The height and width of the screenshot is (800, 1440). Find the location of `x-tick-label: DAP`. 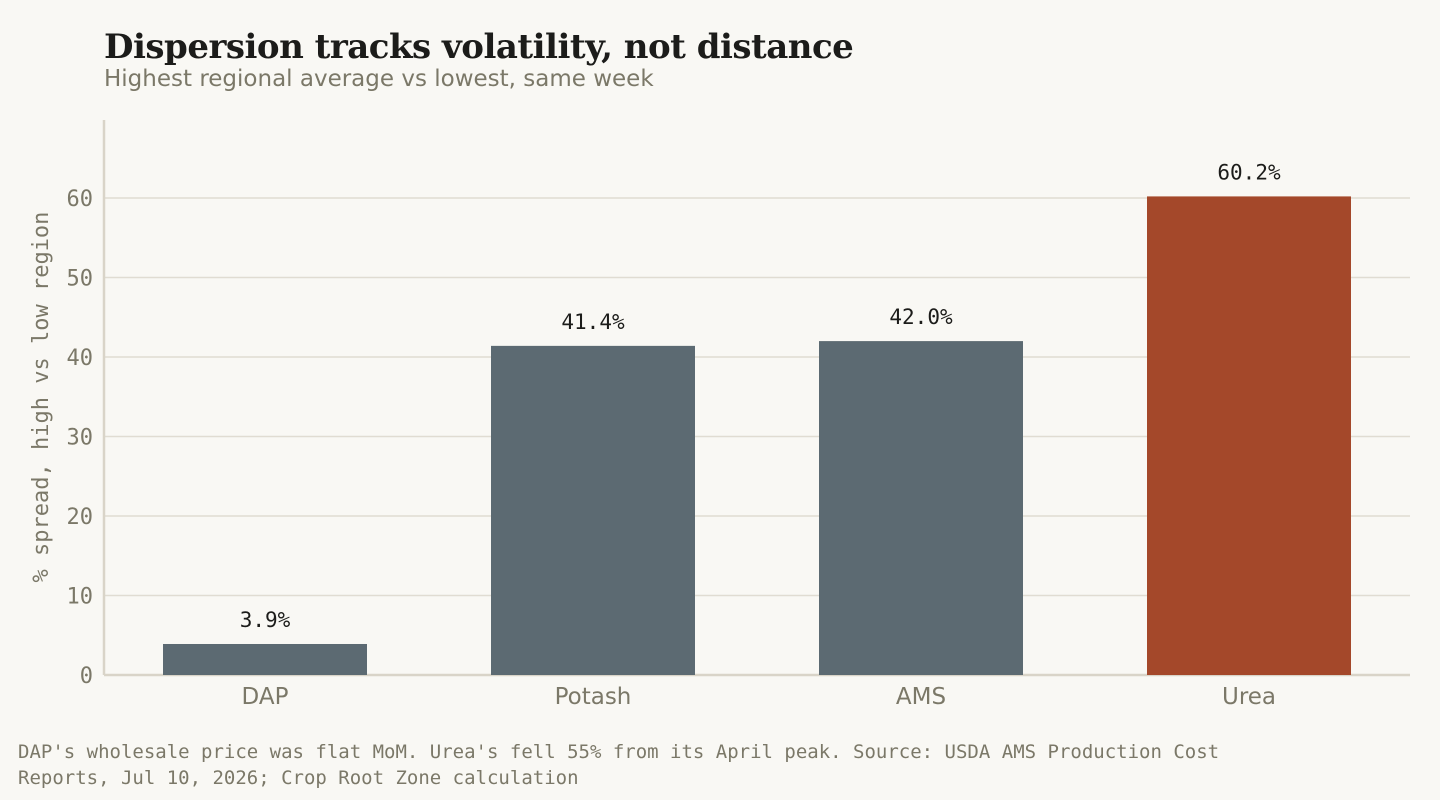

x-tick-label: DAP is located at coordinates (265, 697).